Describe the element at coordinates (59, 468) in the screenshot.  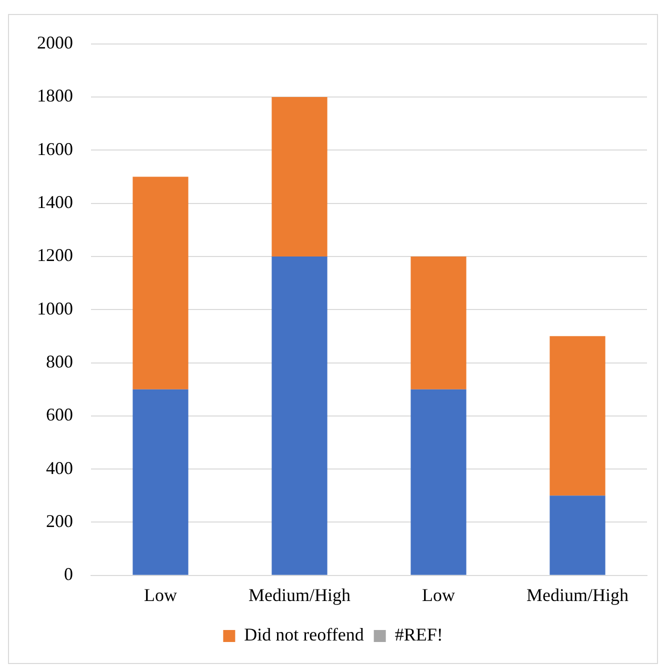
I see `y-tick-label: 400` at that location.